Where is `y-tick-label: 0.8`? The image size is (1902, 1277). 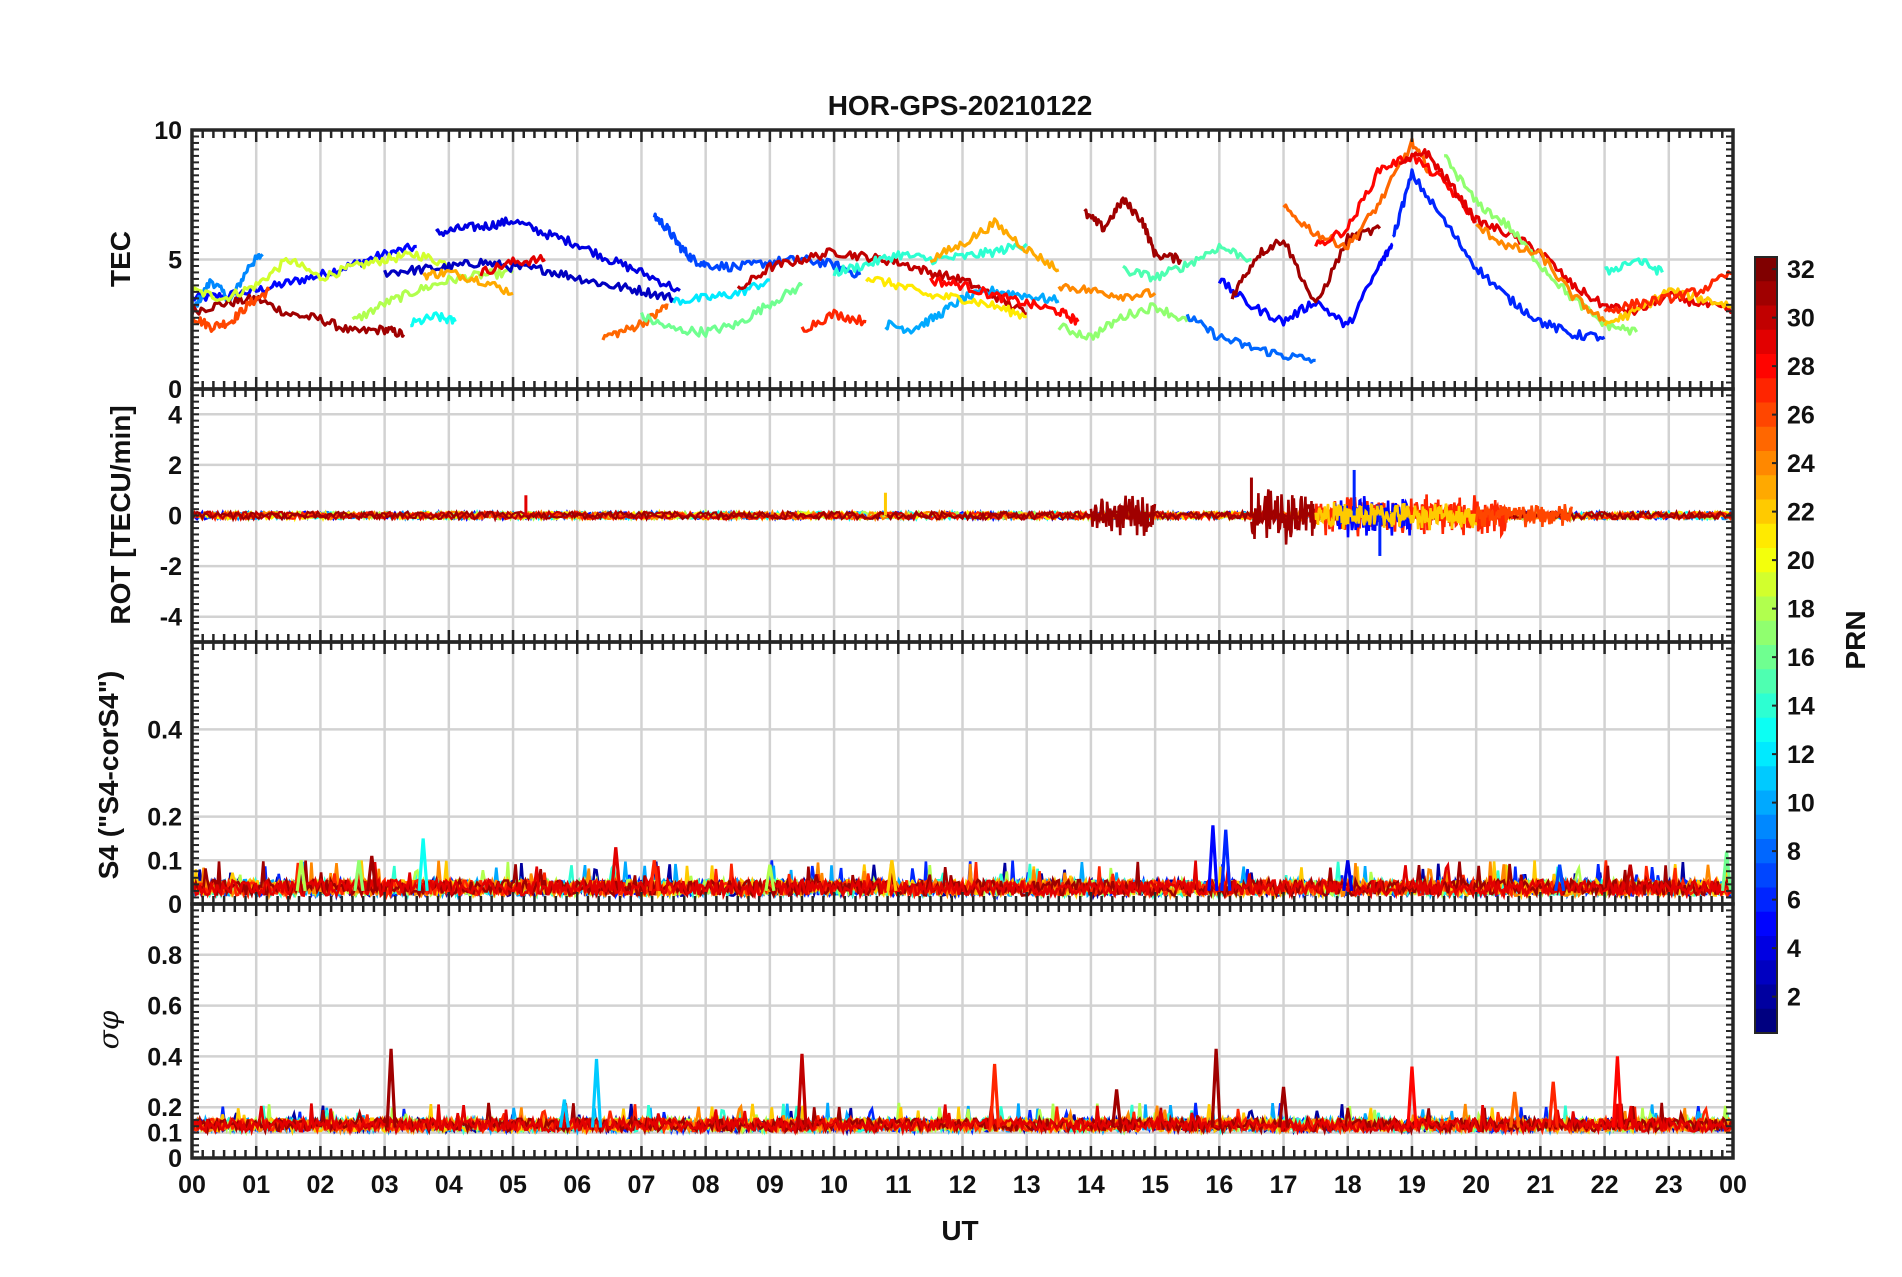 y-tick-label: 0.8 is located at coordinates (164, 956).